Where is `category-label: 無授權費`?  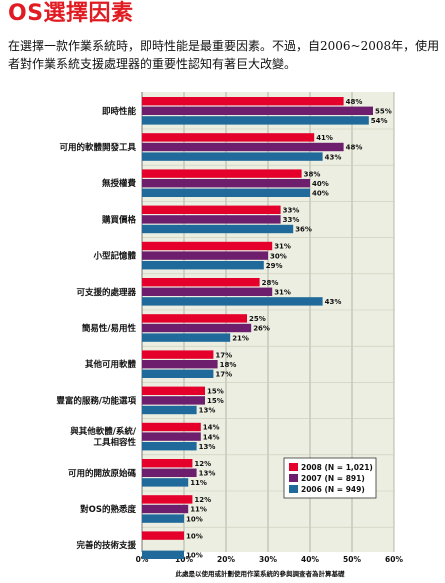
category-label: 無授權費 is located at coordinates (119, 183).